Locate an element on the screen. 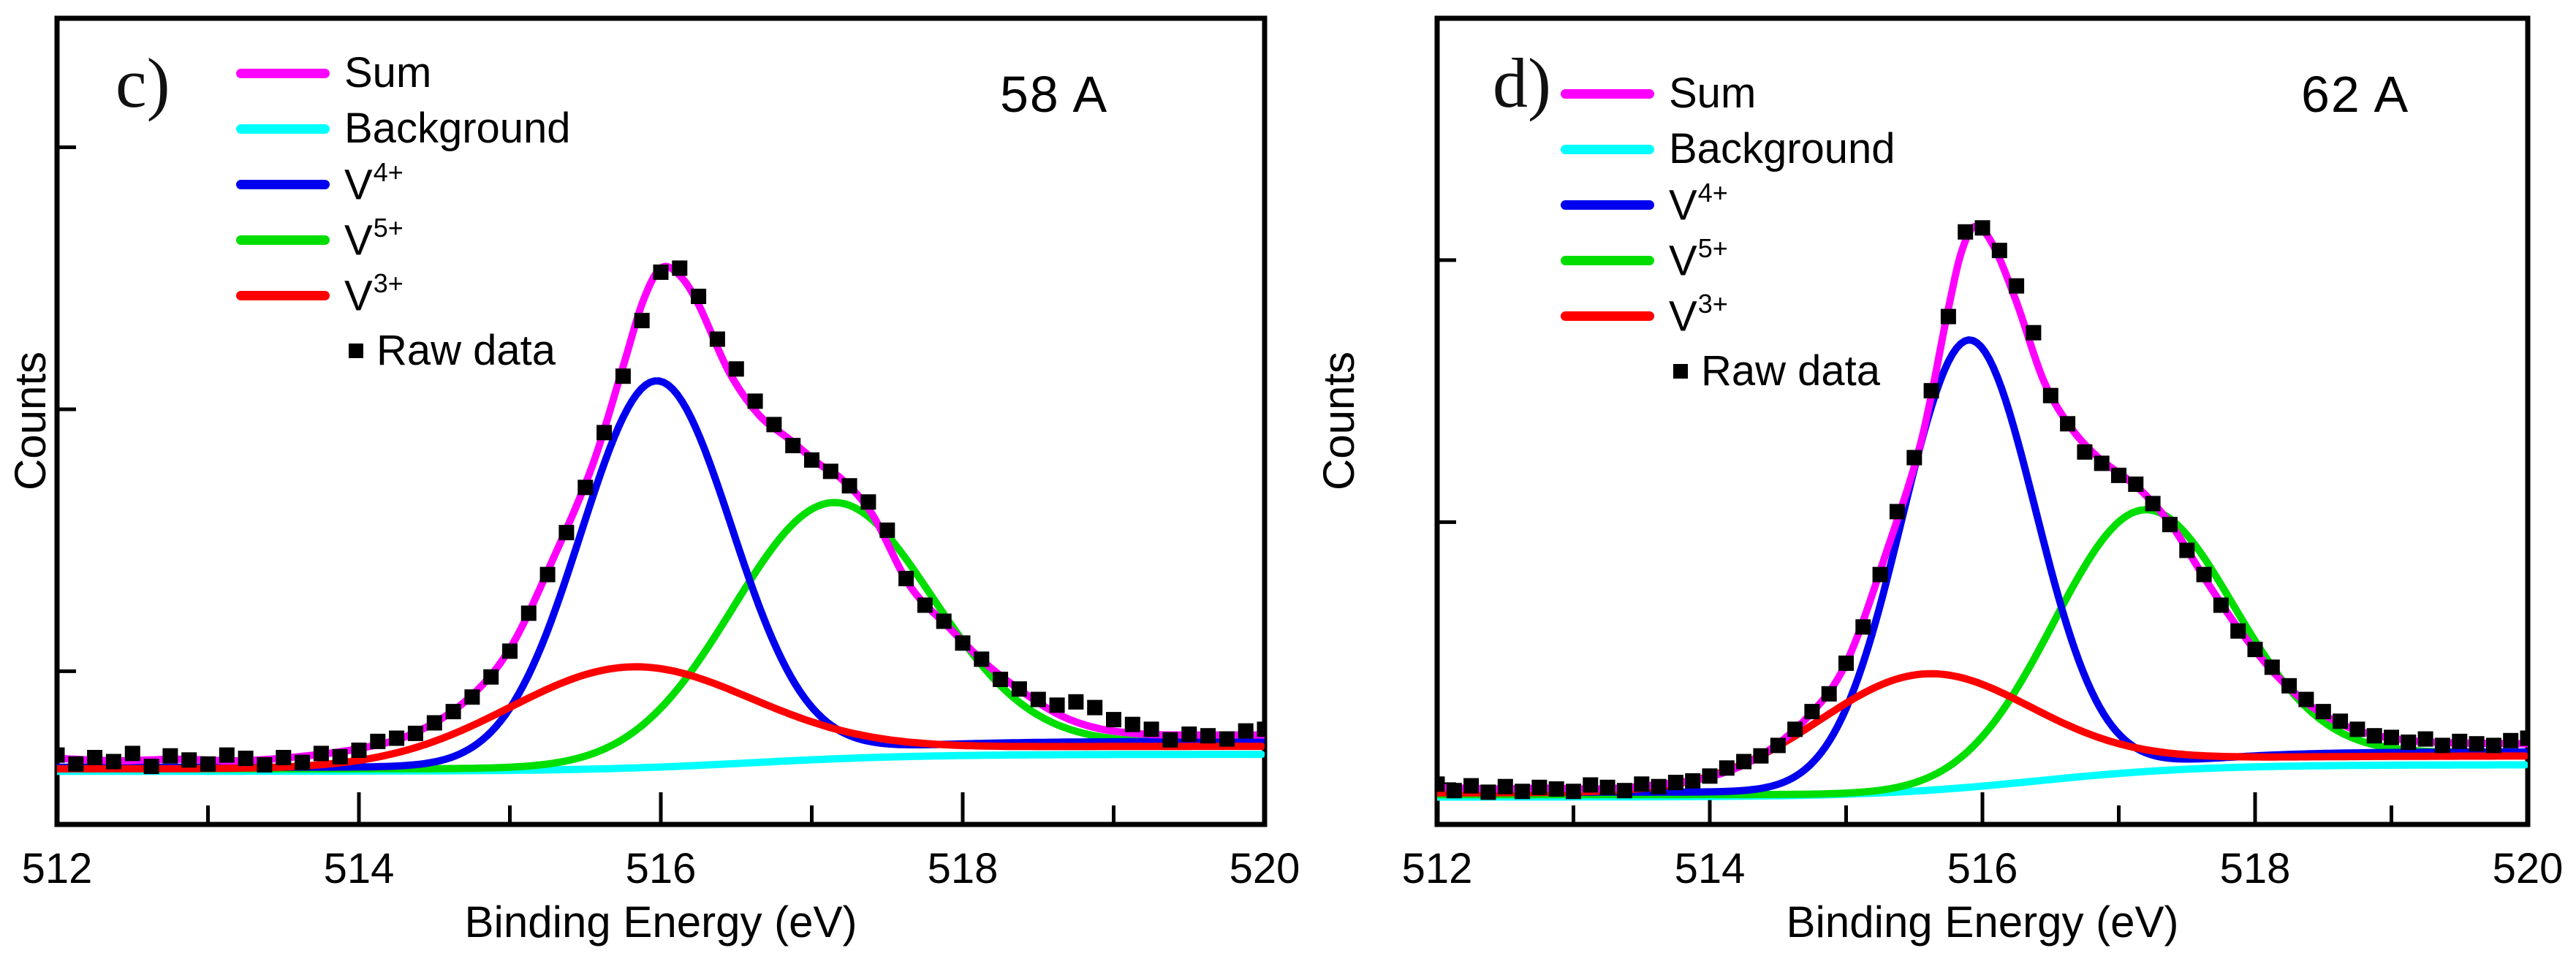 The image size is (2576, 956). x-axis-label-c: Binding Energy (eV) is located at coordinates (660, 922).